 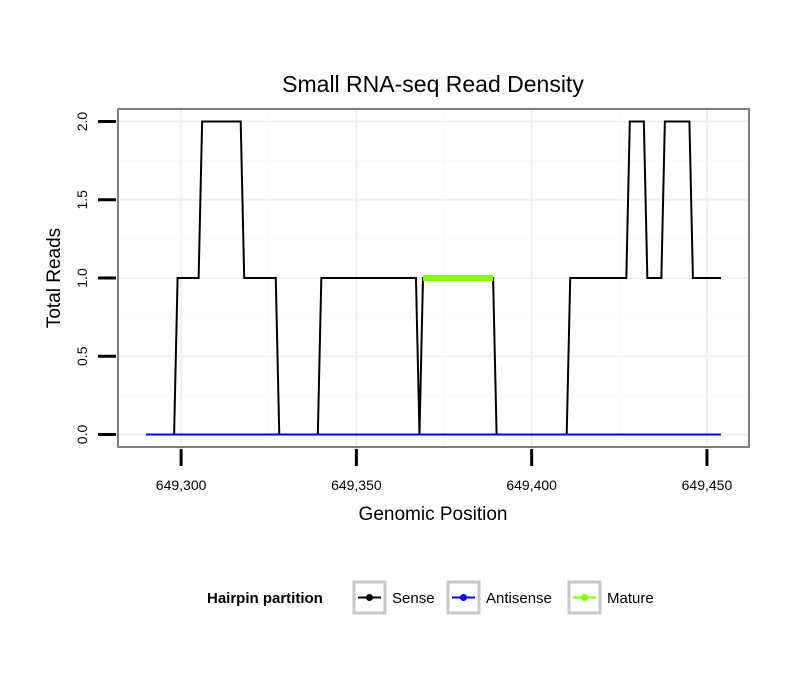 I want to click on x-tick-label: 649,300, so click(x=181, y=485).